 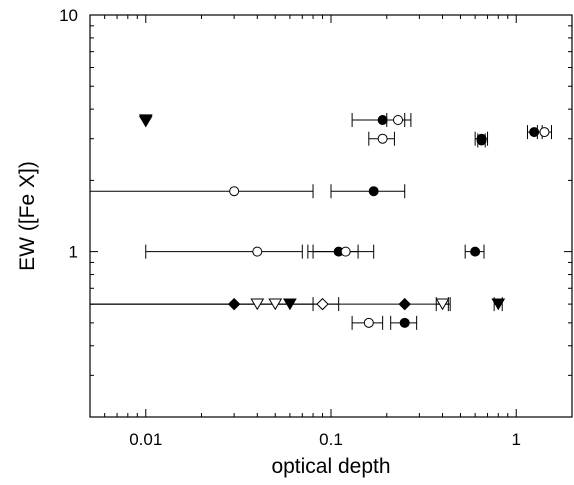 I want to click on x-tick-label: 0.01, so click(x=145, y=439).